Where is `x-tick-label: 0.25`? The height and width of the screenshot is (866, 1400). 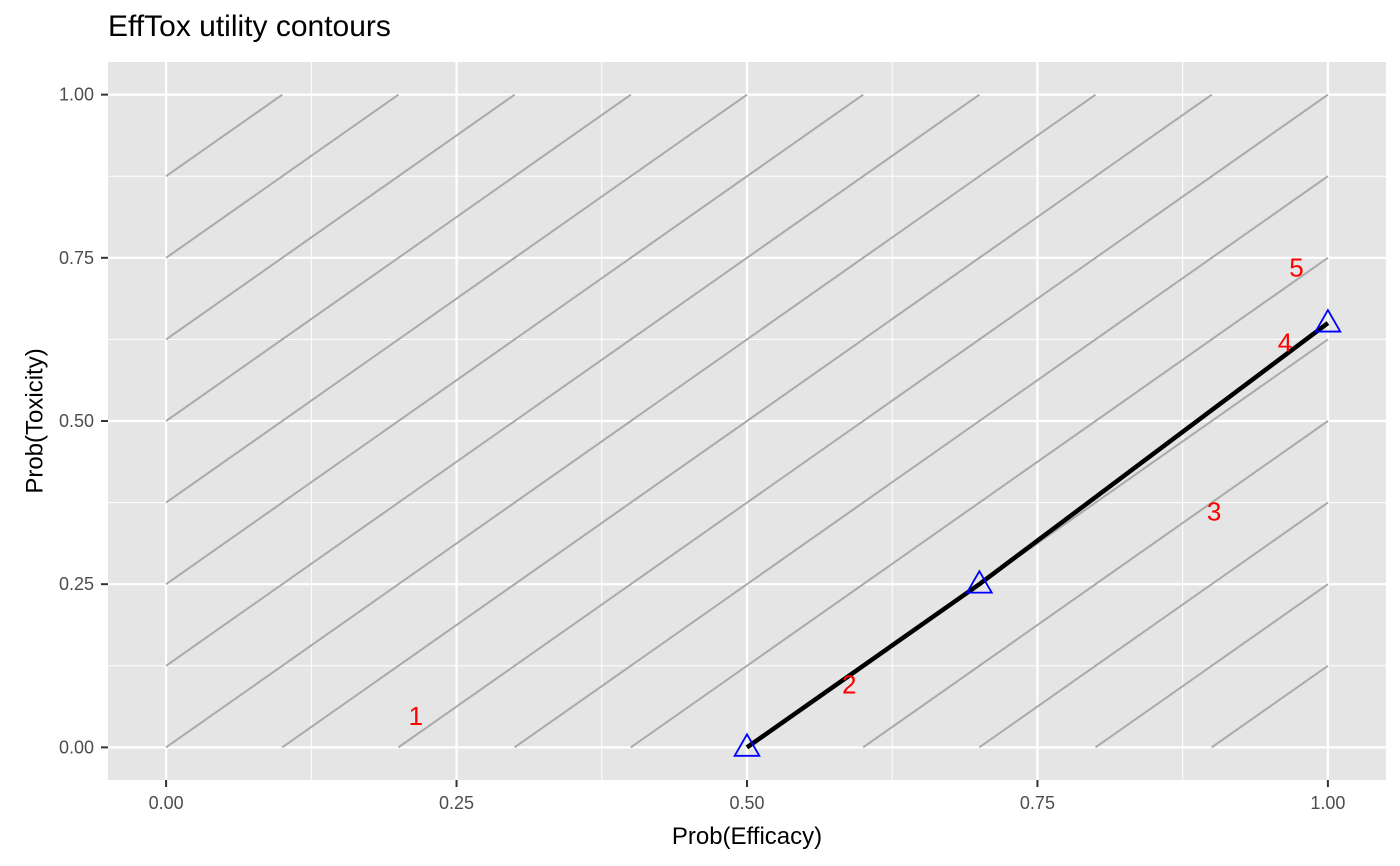 x-tick-label: 0.25 is located at coordinates (456, 803).